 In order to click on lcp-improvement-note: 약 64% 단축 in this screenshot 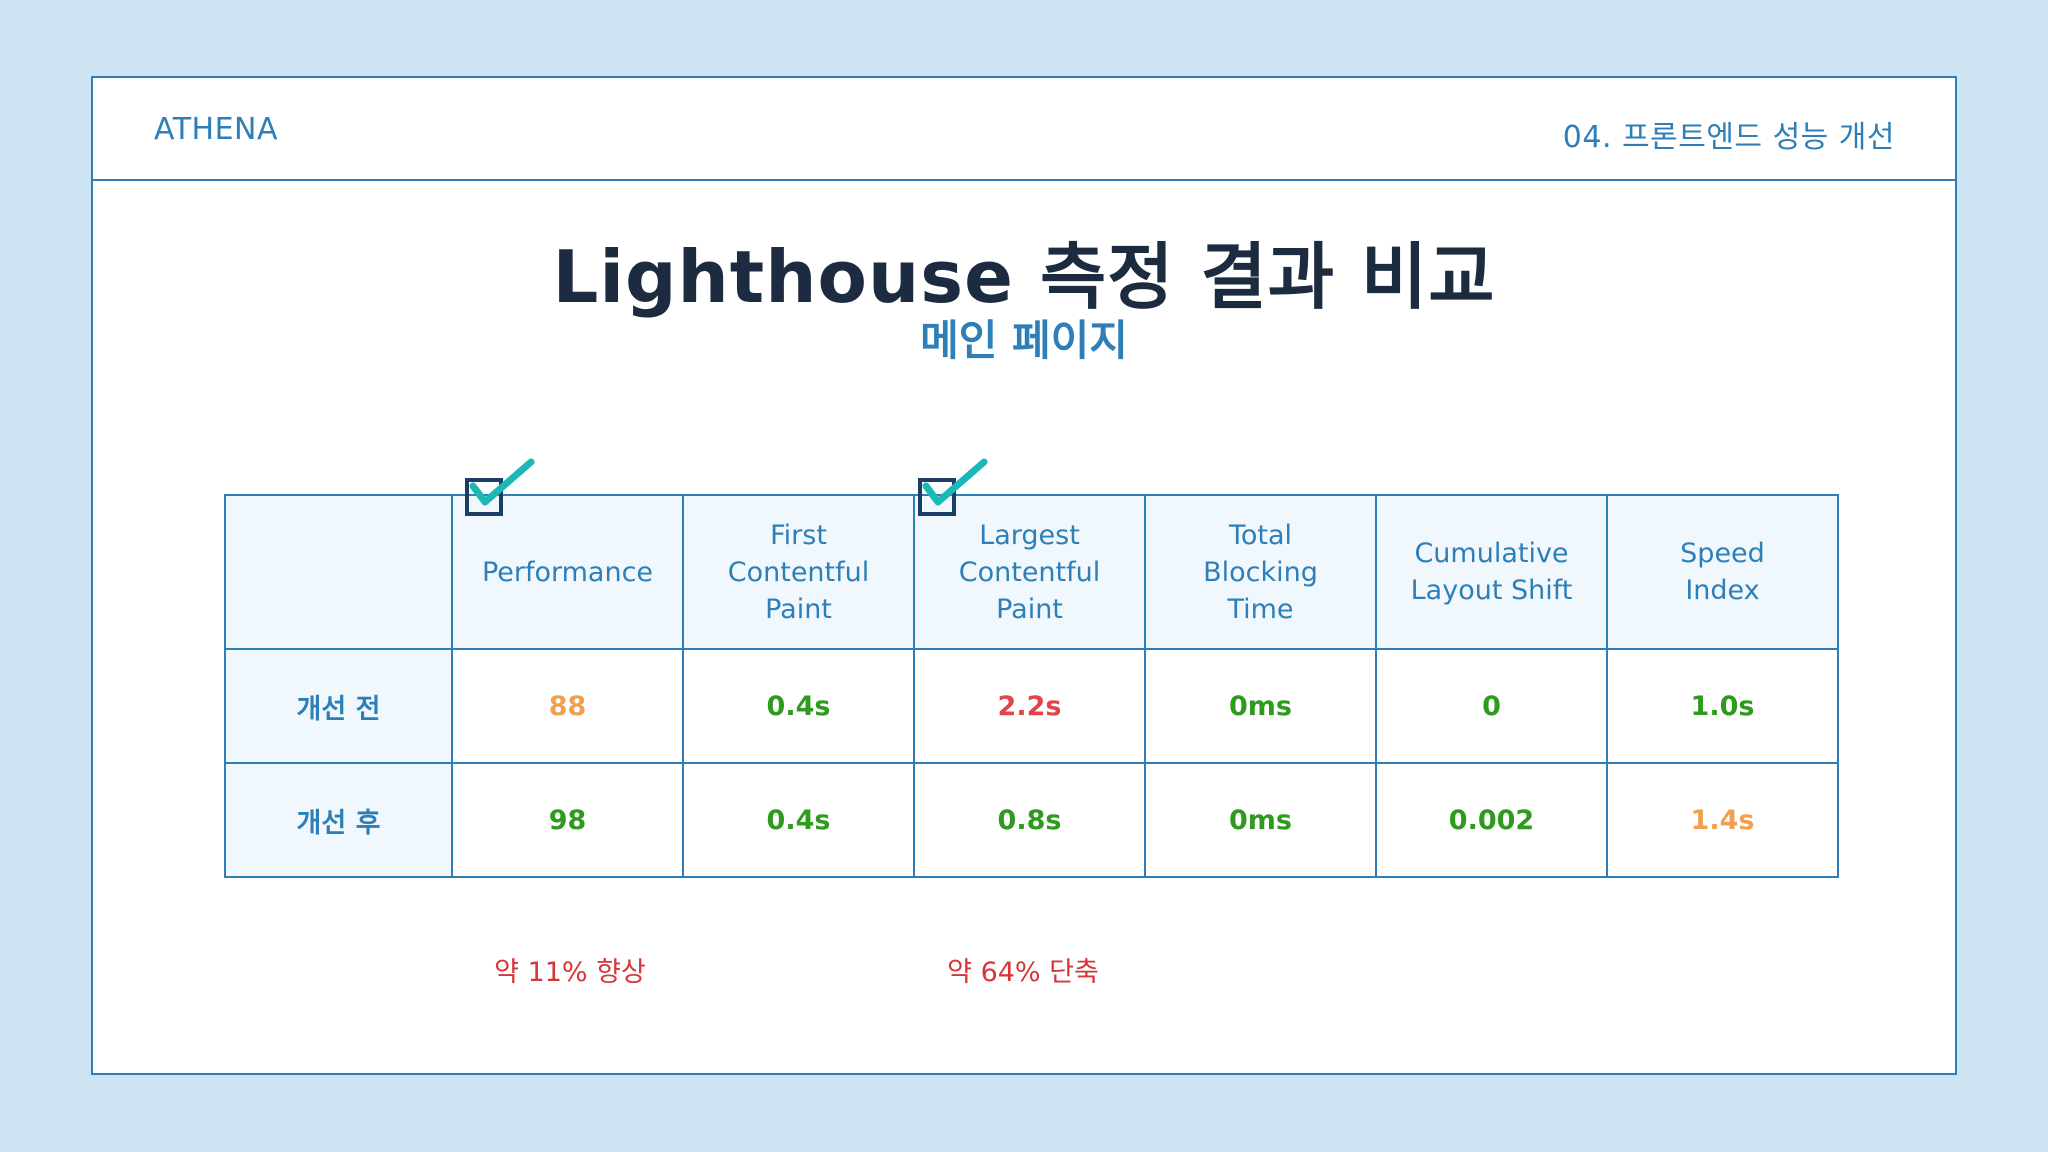, I will do `click(1023, 972)`.